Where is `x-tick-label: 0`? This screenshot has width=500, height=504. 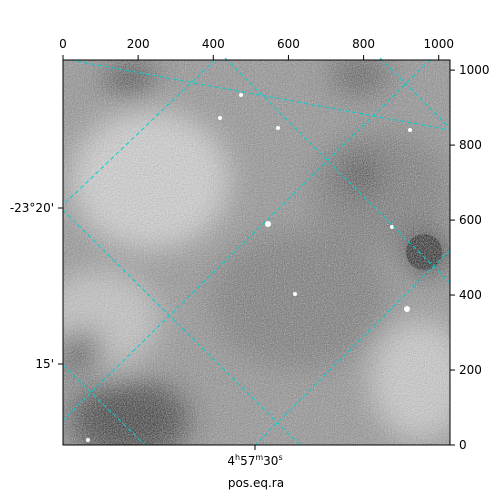
x-tick-label: 0 is located at coordinates (63, 44).